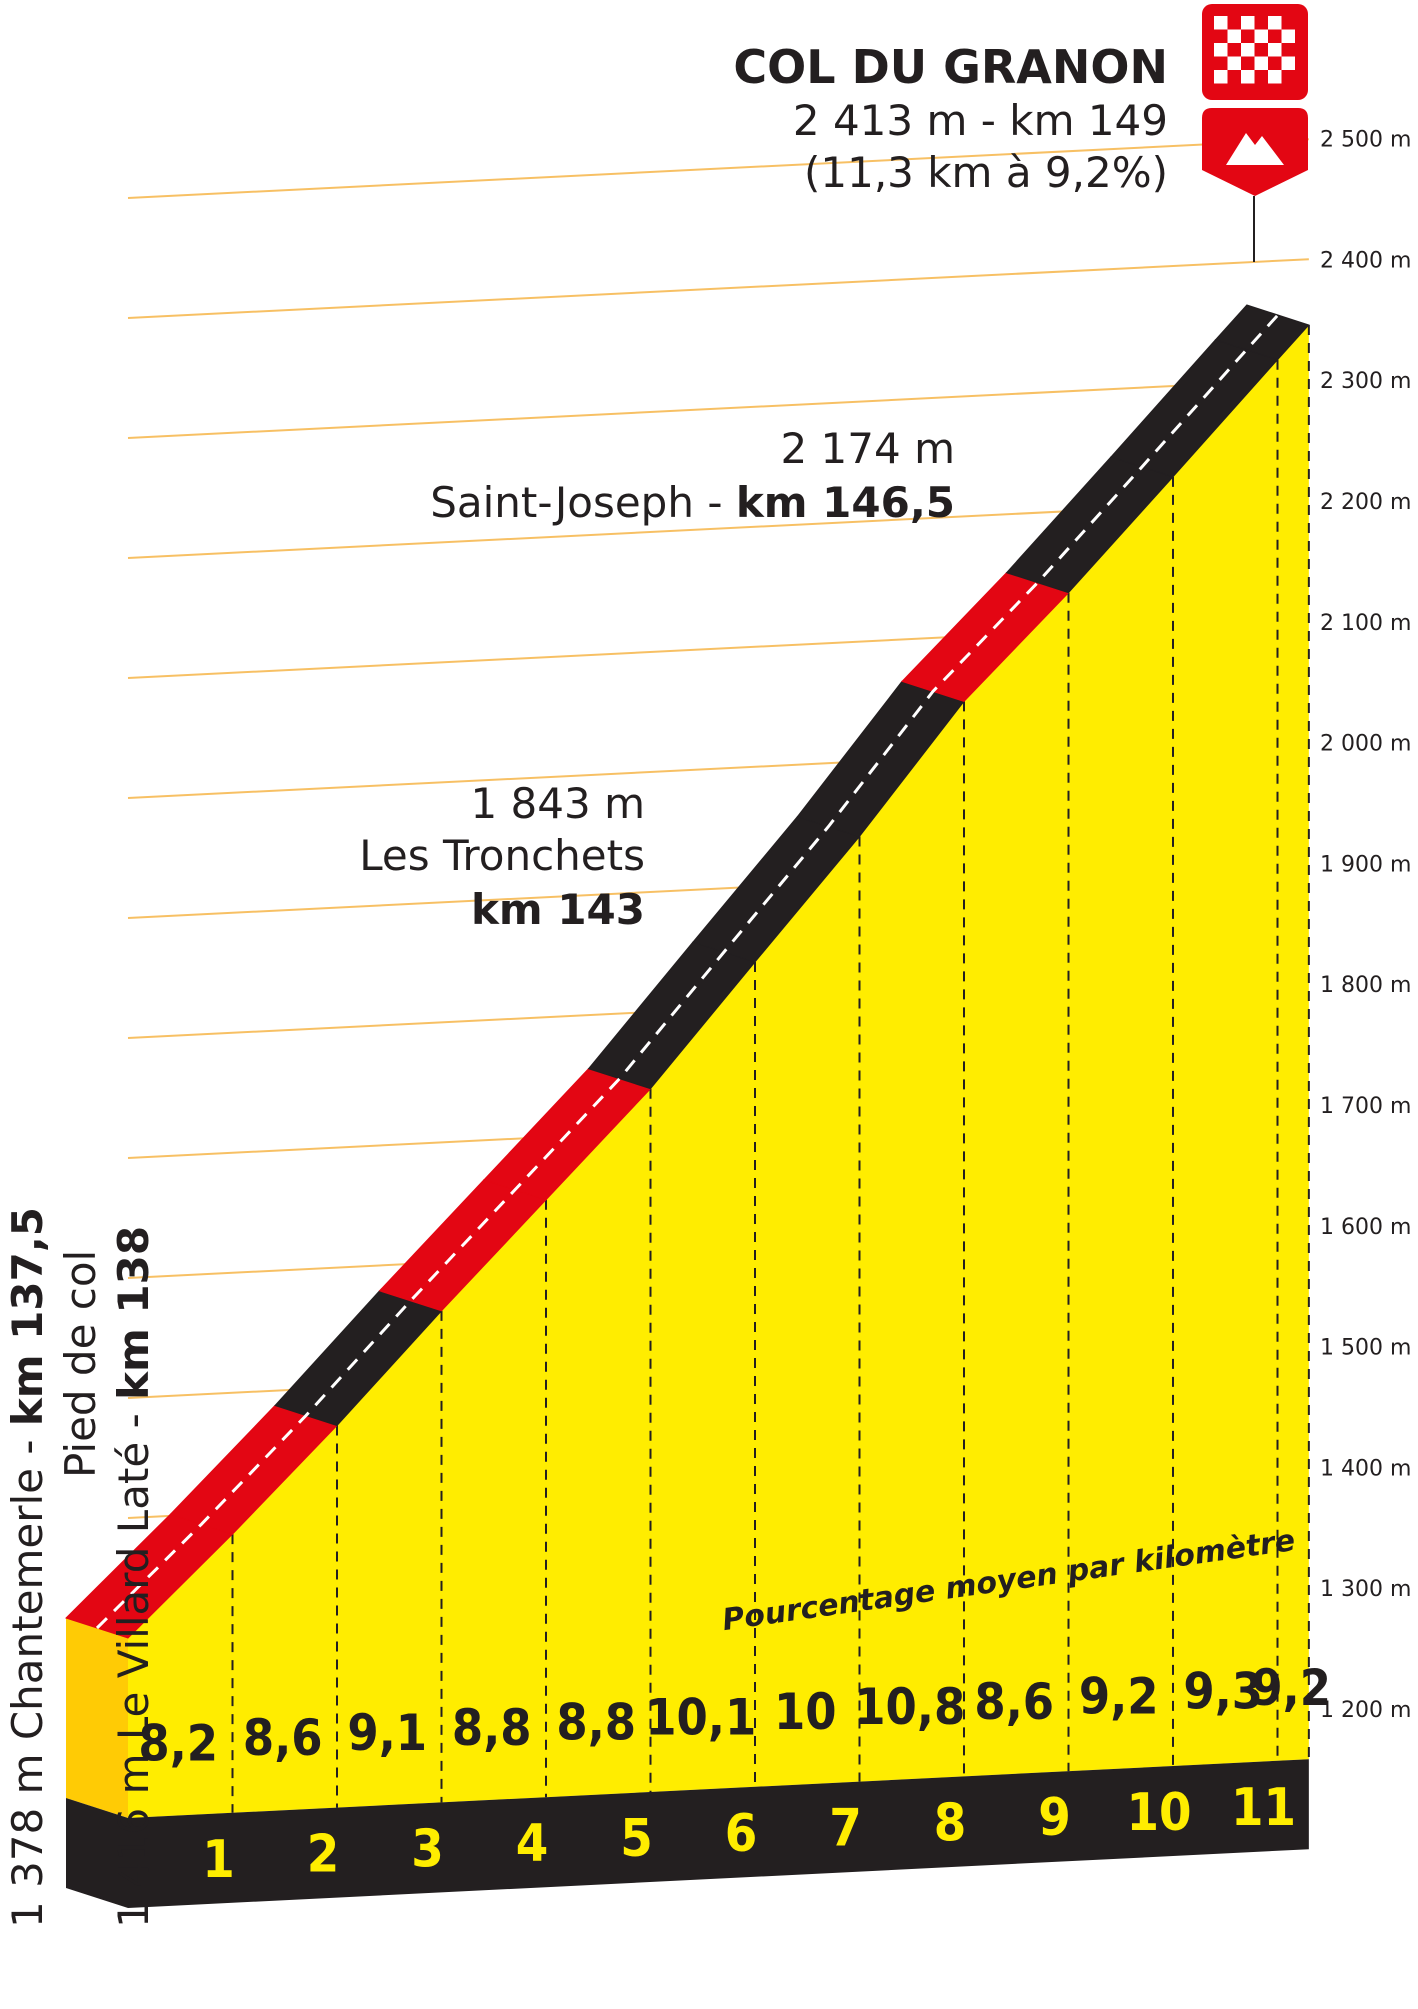 This screenshot has height=2009, width=1418. I want to click on start-pied-de-col: Pied de col, so click(80, 1364).